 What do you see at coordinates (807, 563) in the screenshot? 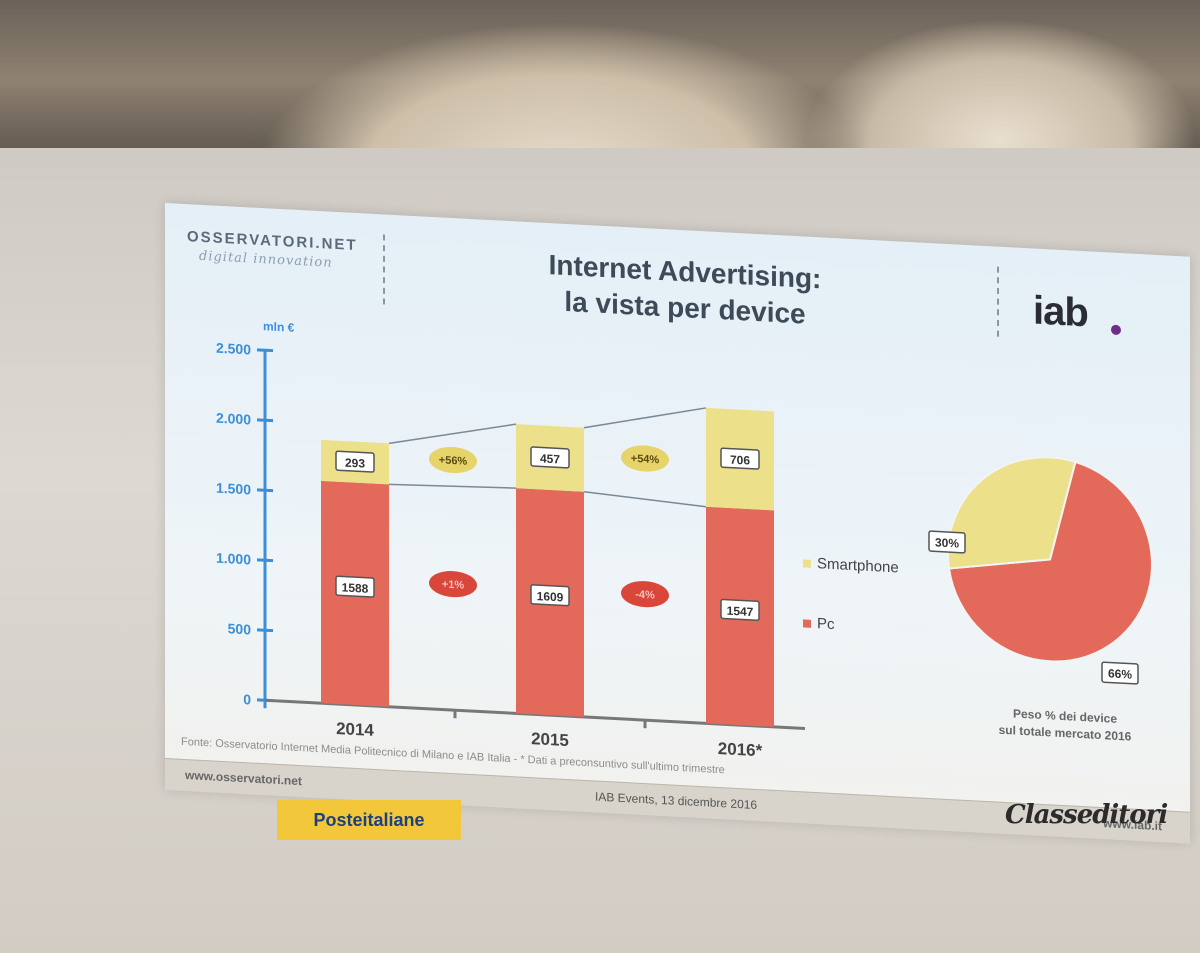
I see `legend-swatch-smartphone` at bounding box center [807, 563].